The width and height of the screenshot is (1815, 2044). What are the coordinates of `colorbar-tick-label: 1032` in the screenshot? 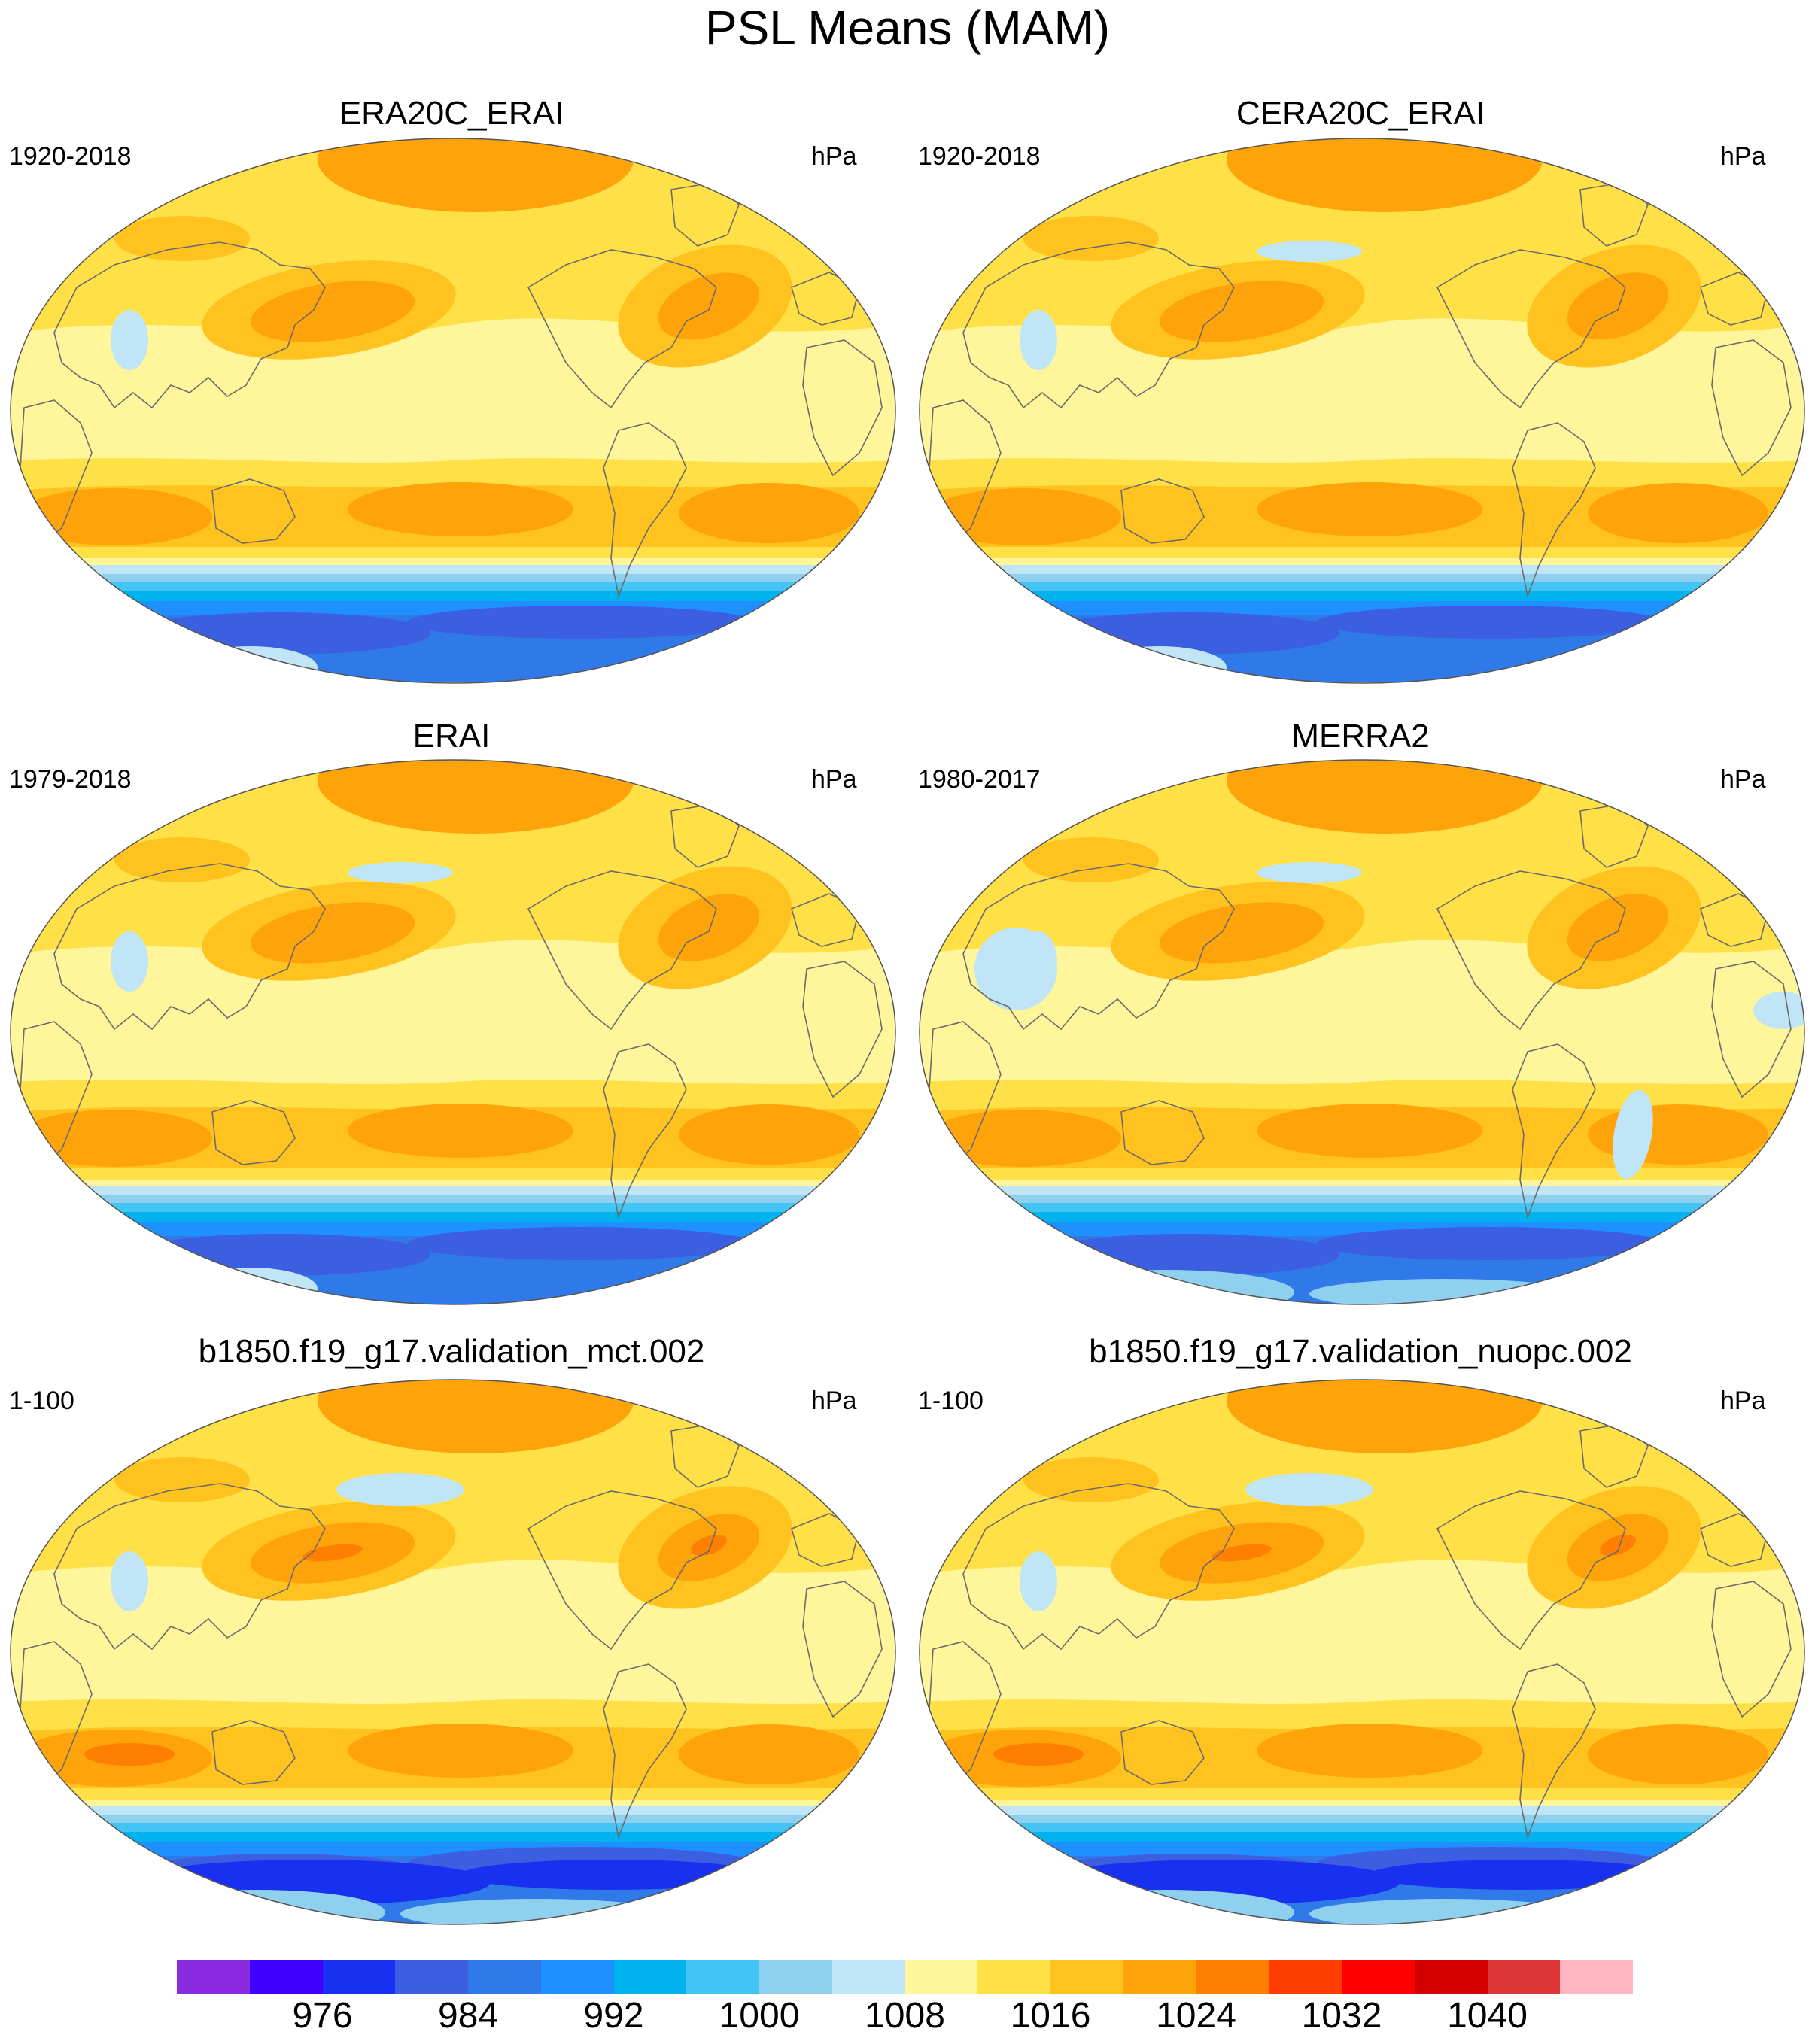 It's located at (1342, 2016).